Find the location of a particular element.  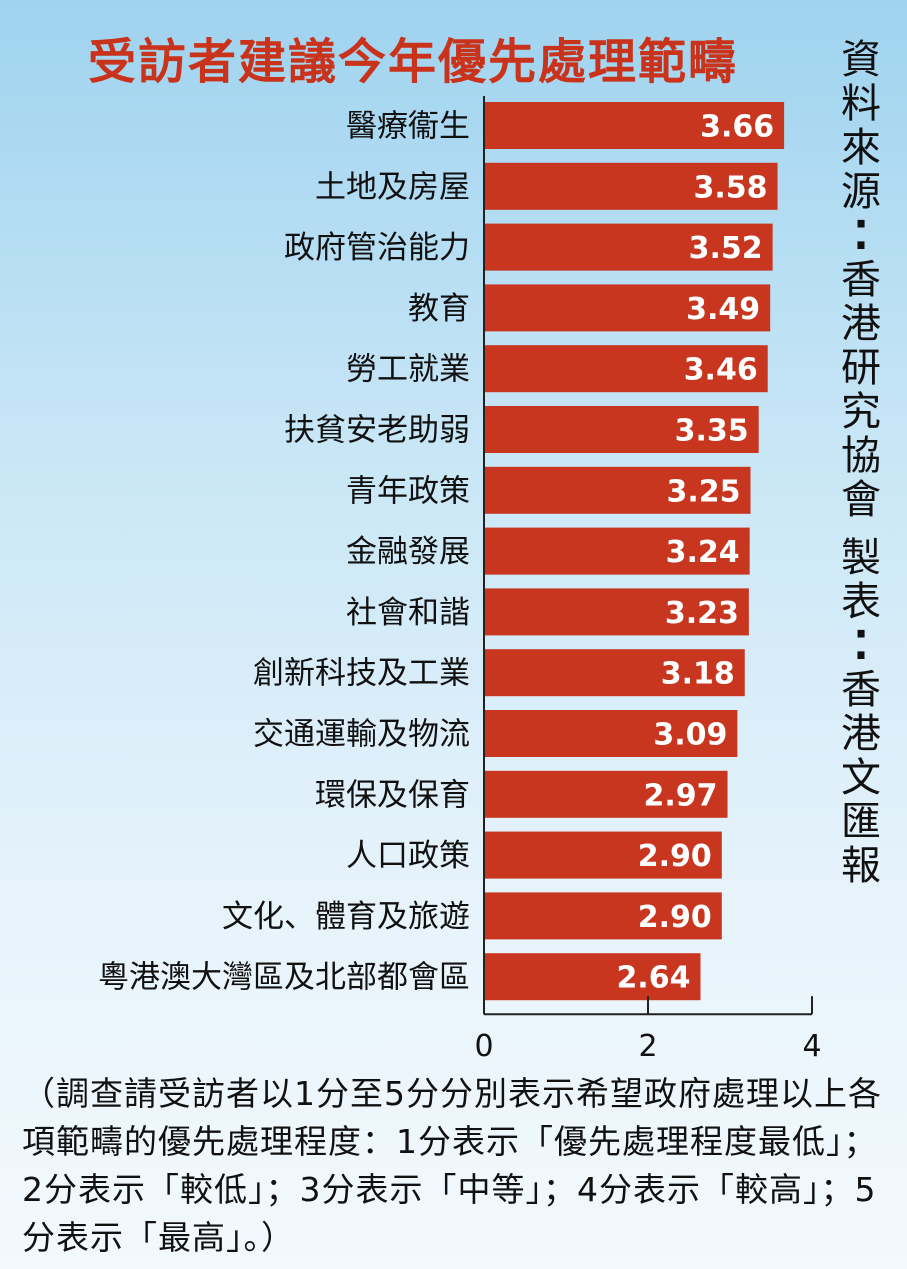

value-label: 3.46 is located at coordinates (721, 370).